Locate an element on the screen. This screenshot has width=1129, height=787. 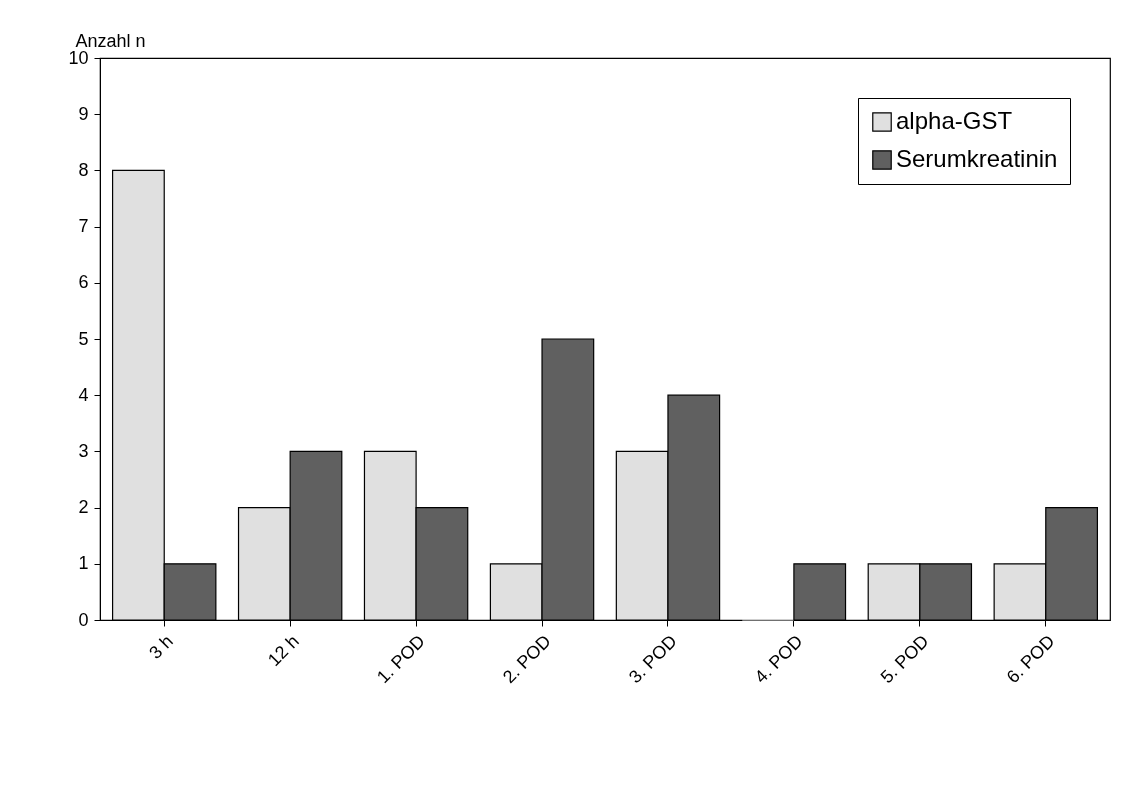
legend-label: Serumkreatinin is located at coordinates (977, 158).